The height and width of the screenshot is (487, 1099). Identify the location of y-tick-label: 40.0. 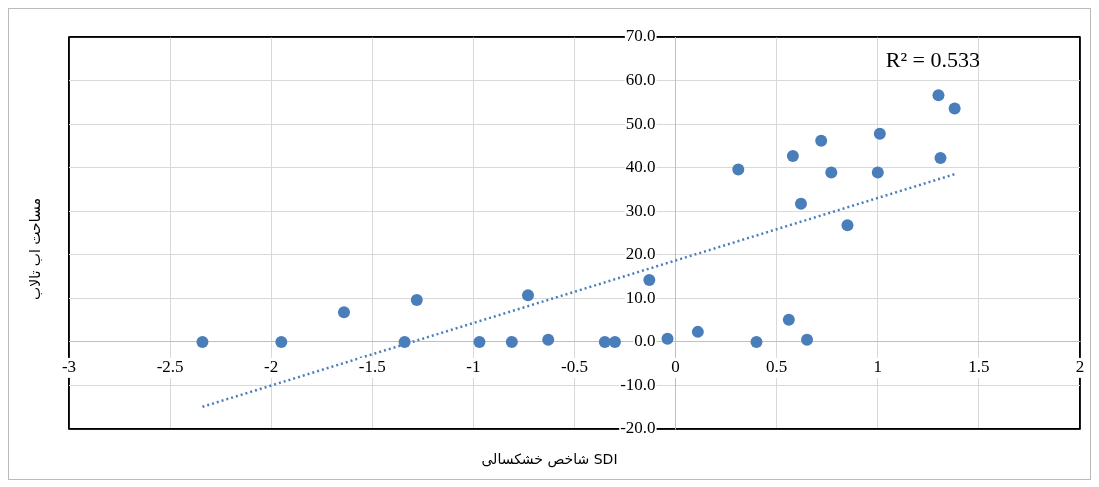
(640, 167).